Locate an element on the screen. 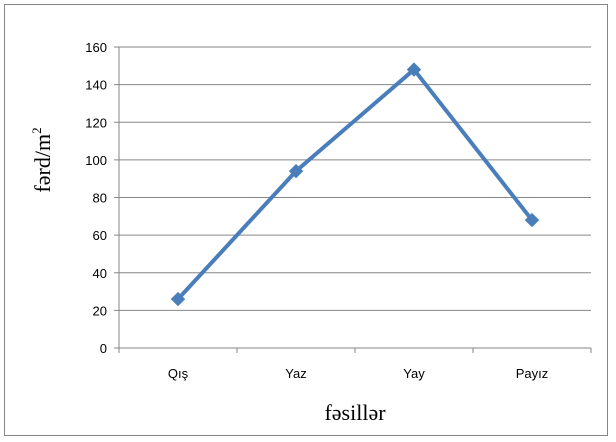  y-tick-label: 0 is located at coordinates (103, 348).